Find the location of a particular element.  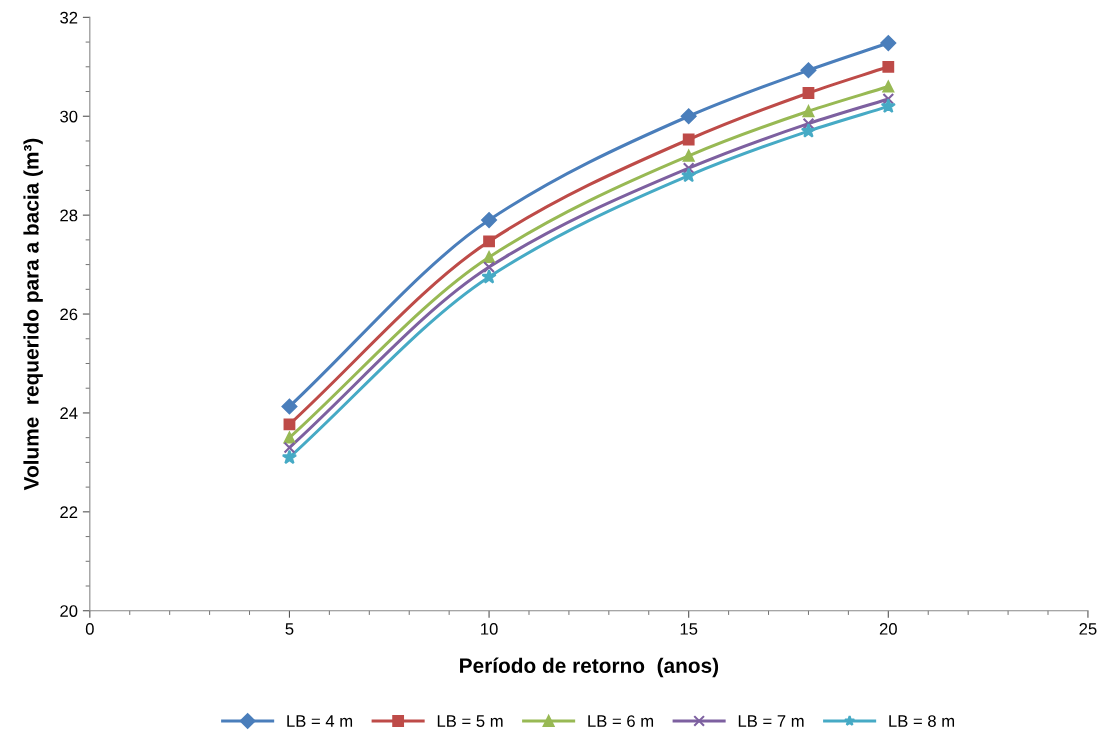

x-tick-label: 20 is located at coordinates (888, 628).